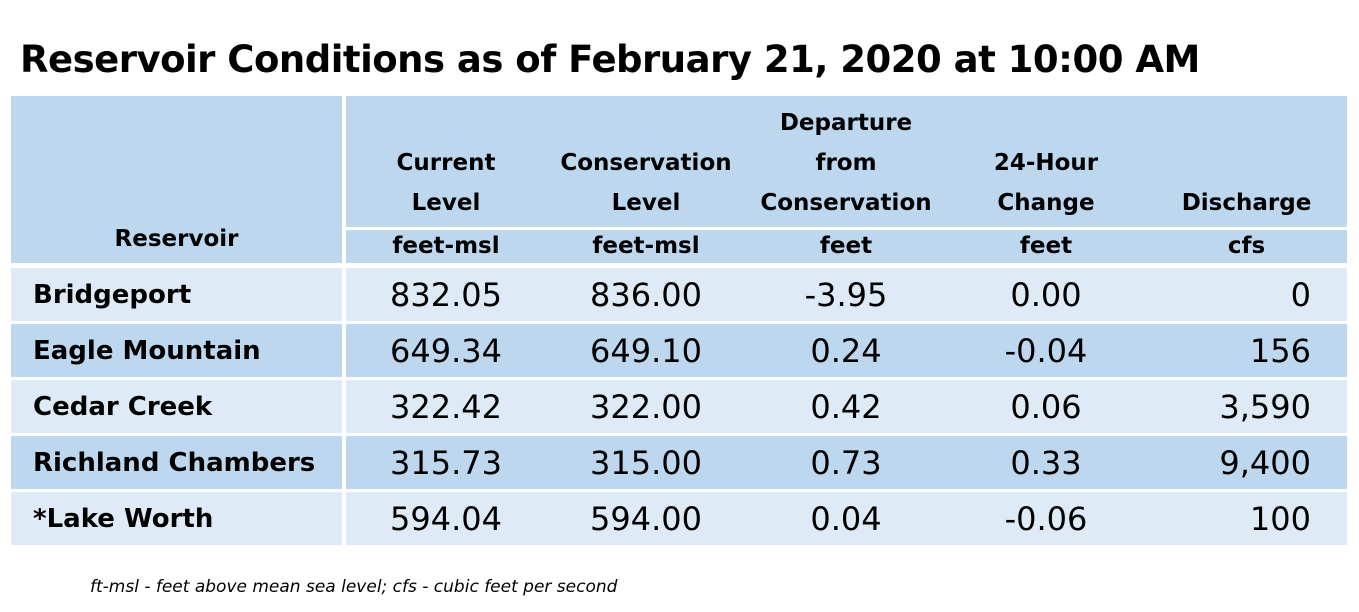 The image size is (1359, 612). I want to click on cell-current-level: 649.34, so click(446, 349).